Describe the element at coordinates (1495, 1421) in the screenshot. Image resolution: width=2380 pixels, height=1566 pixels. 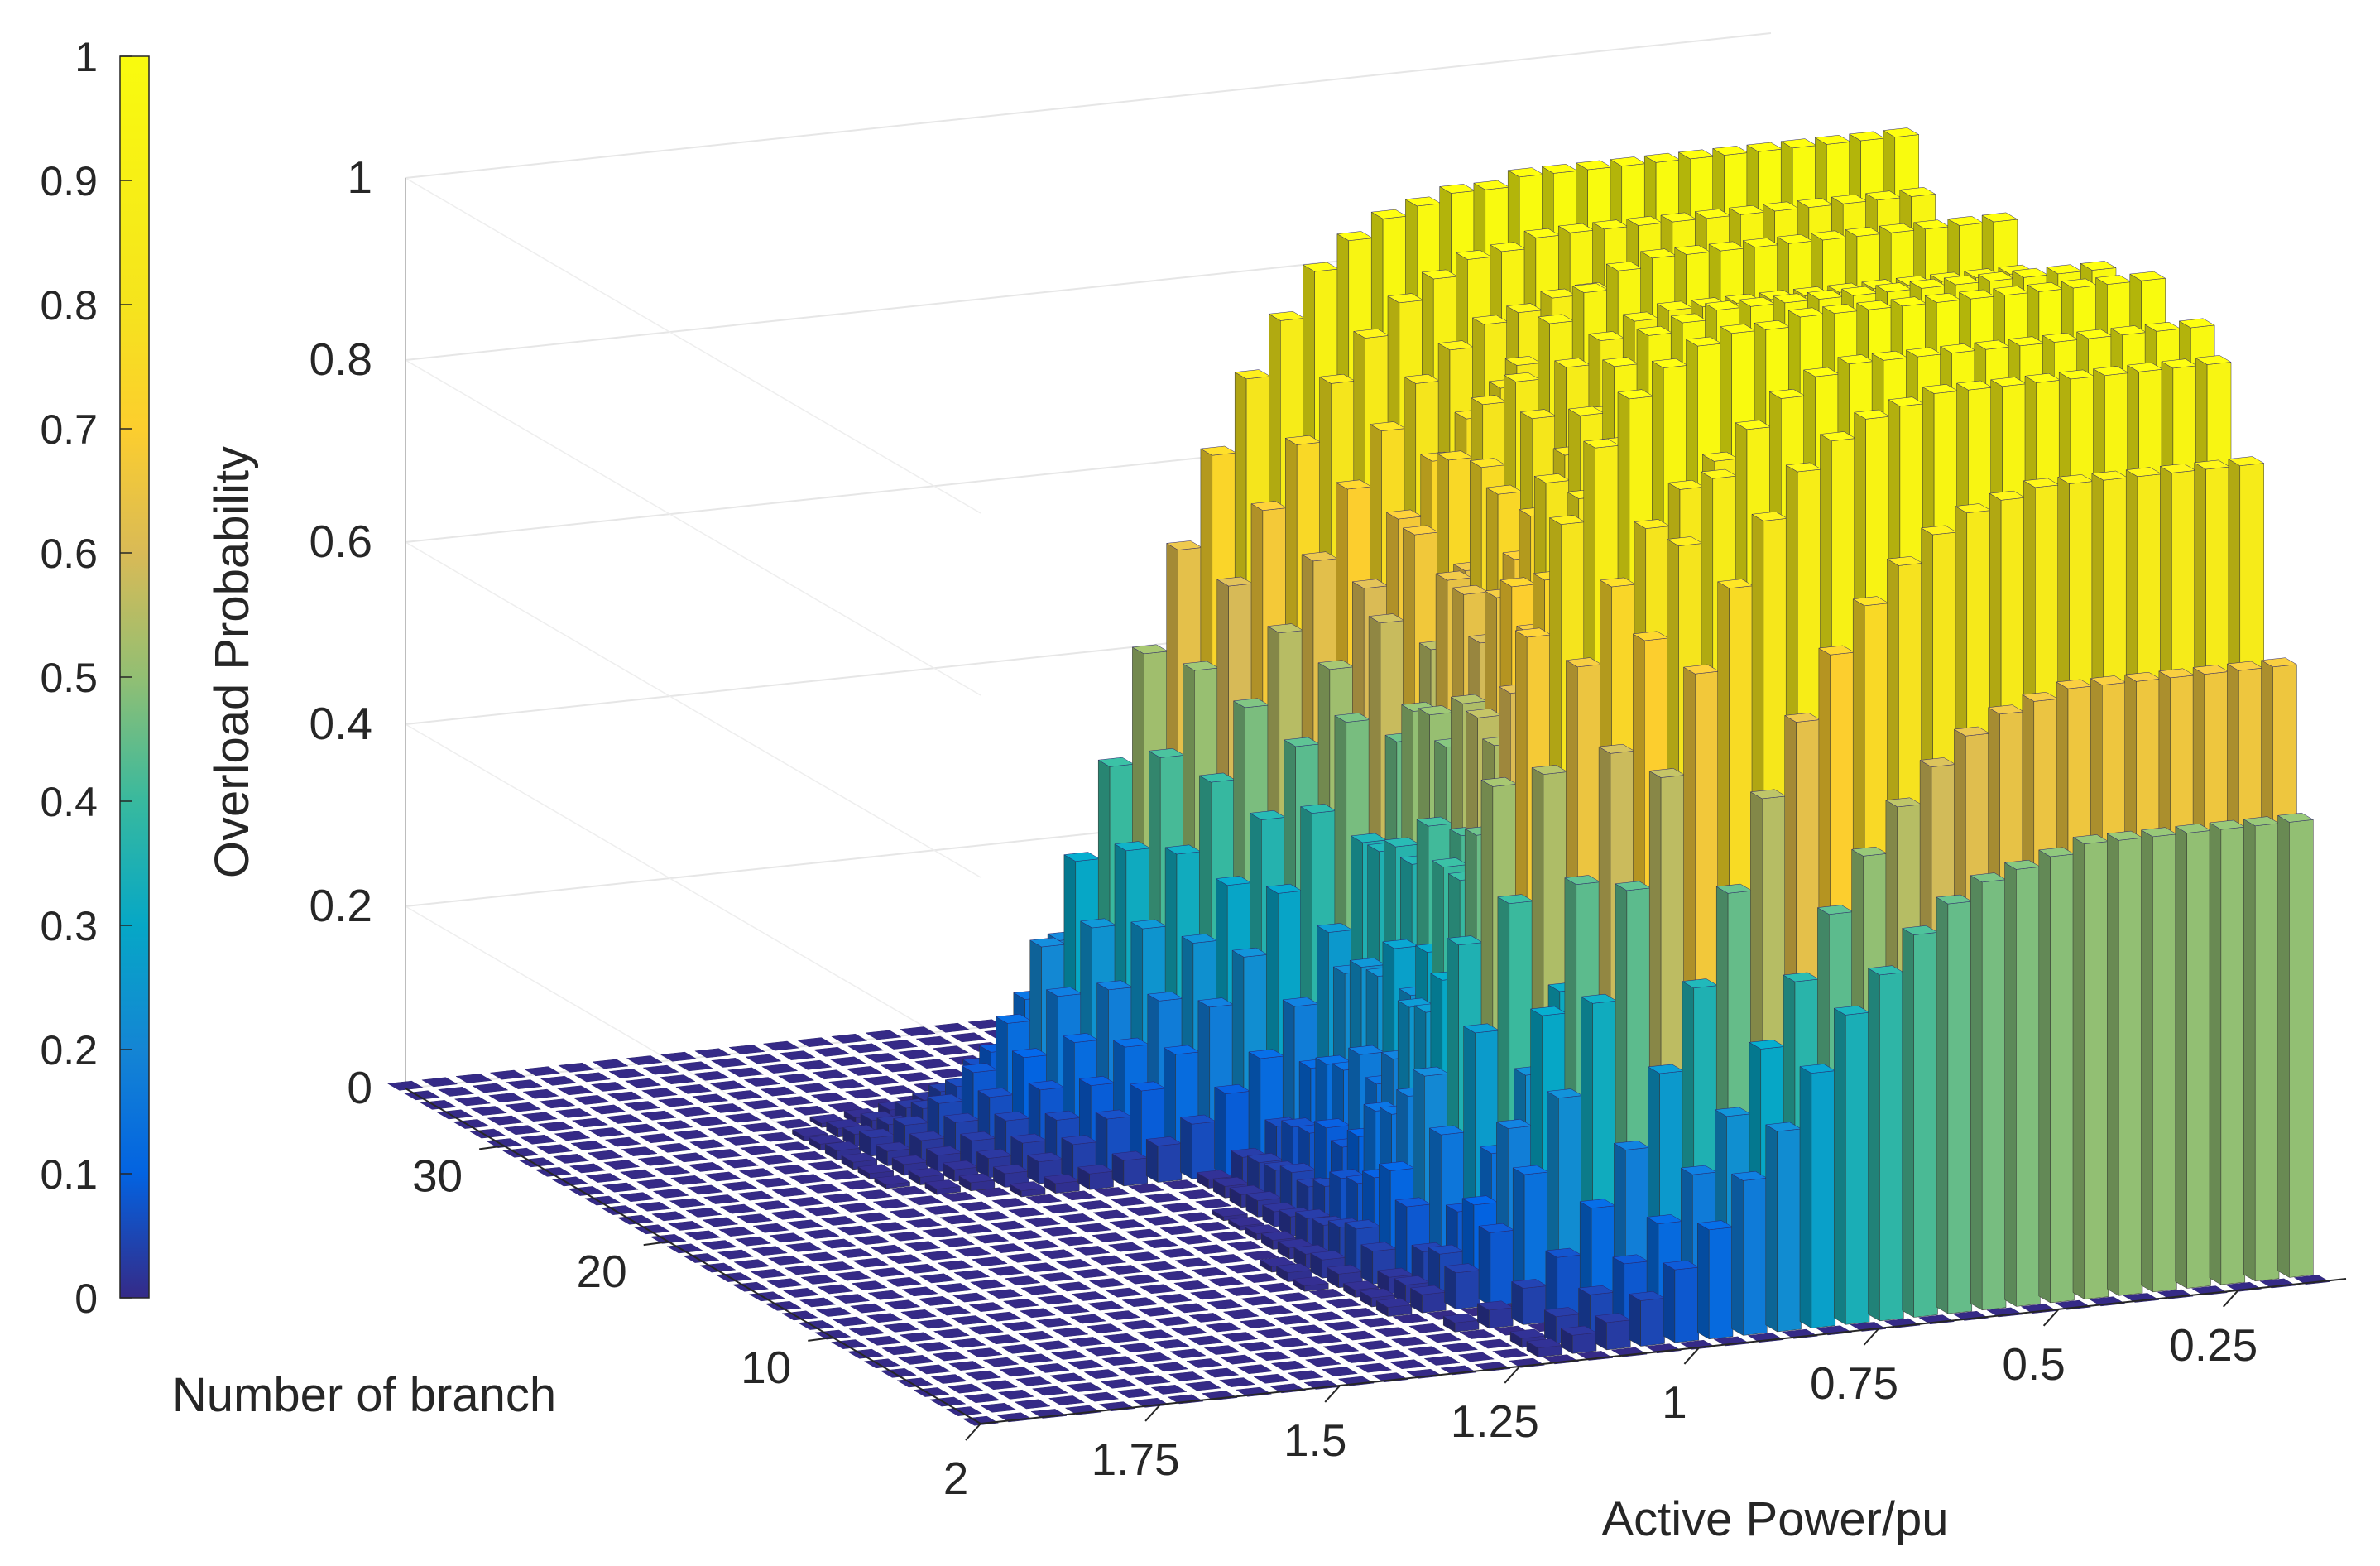
I see `x-tick-label: 1.25` at that location.